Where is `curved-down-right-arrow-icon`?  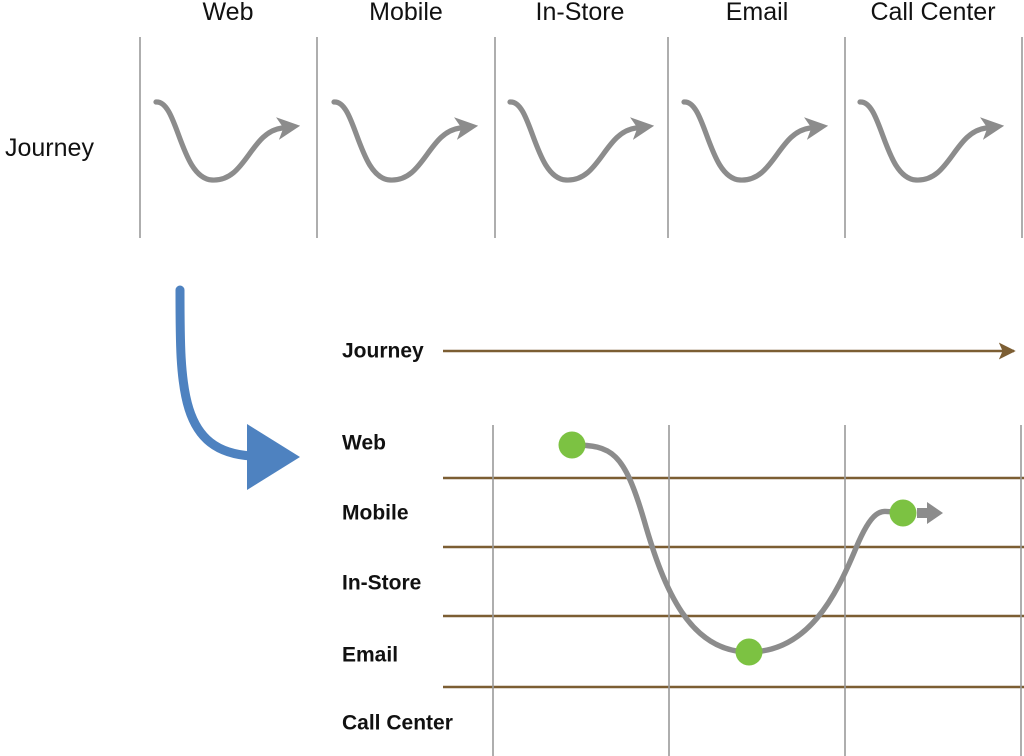 curved-down-right-arrow-icon is located at coordinates (237, 387).